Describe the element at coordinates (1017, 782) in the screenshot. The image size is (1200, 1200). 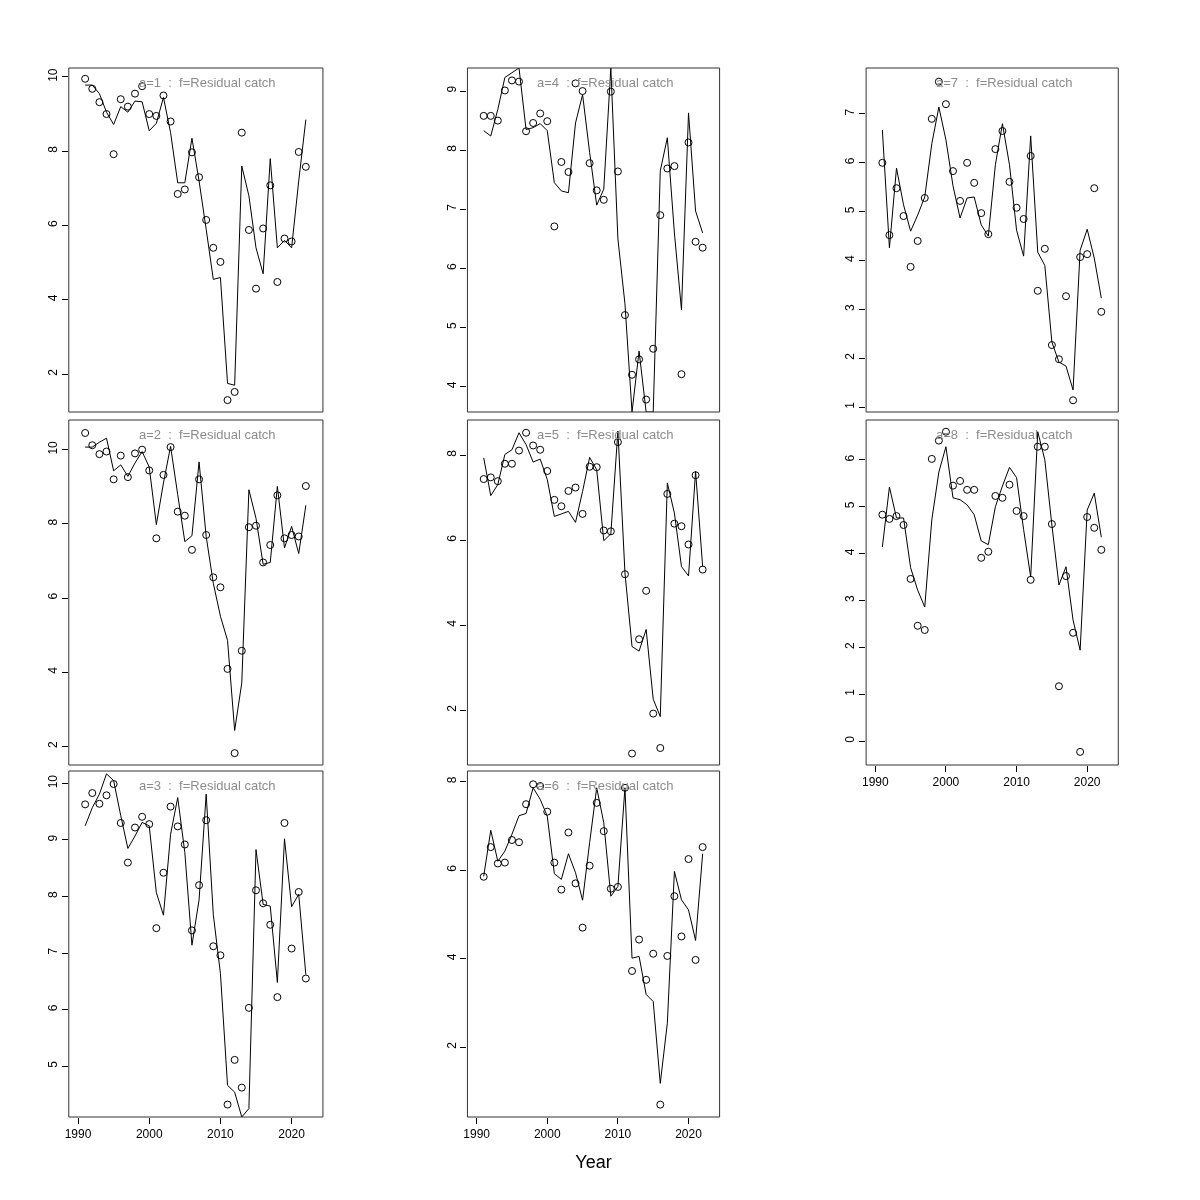
I see `x-tick-label: 2010` at that location.